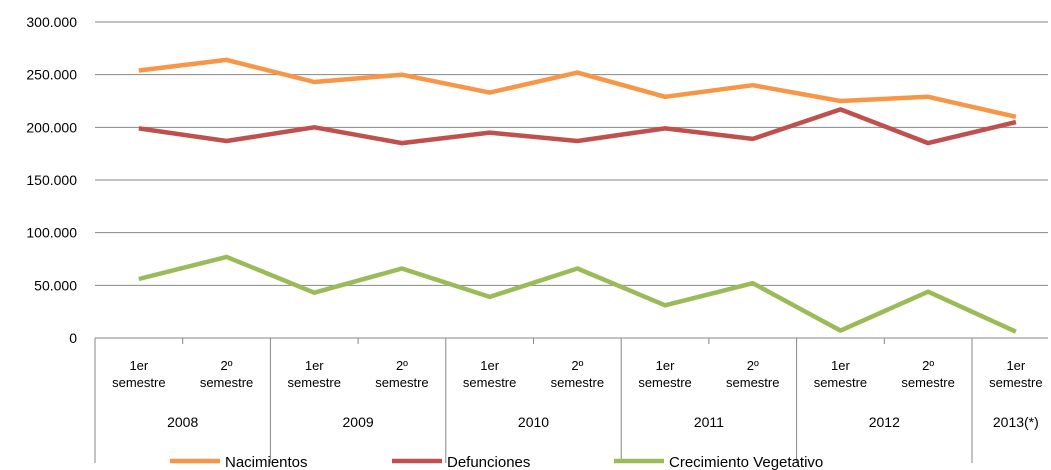 Image resolution: width=1051 pixels, height=470 pixels. I want to click on year-label: 2009, so click(358, 422).